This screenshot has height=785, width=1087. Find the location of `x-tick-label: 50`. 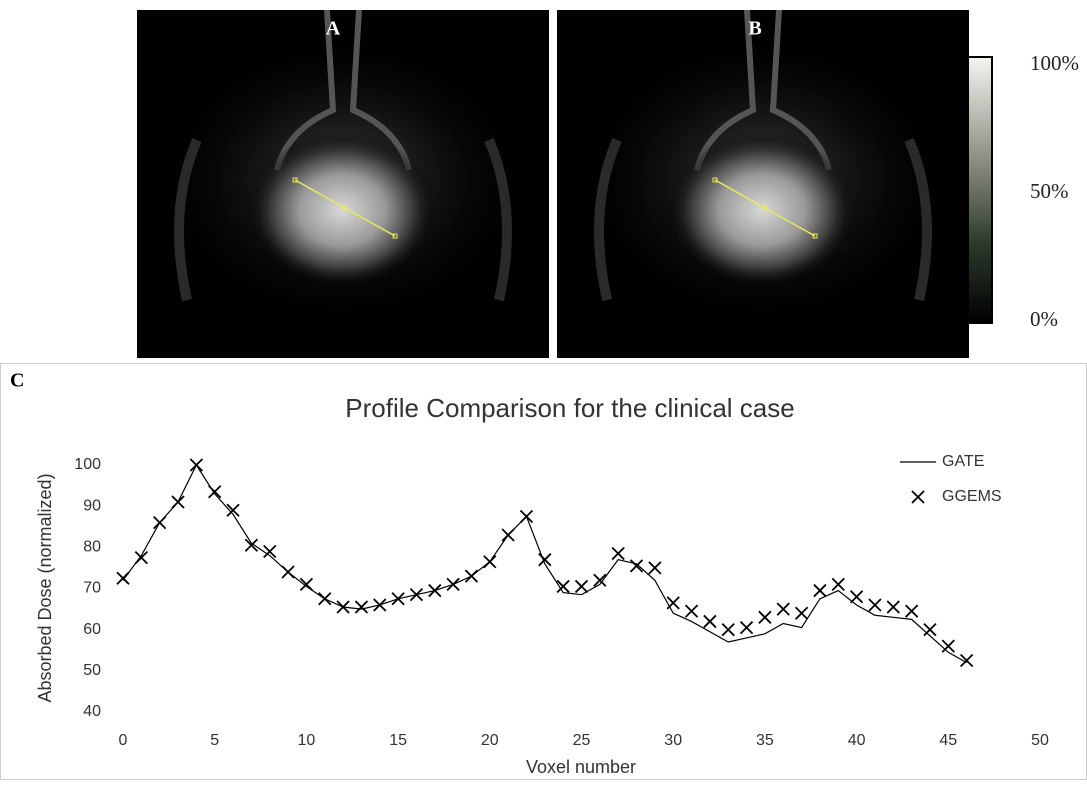

x-tick-label: 50 is located at coordinates (1040, 740).